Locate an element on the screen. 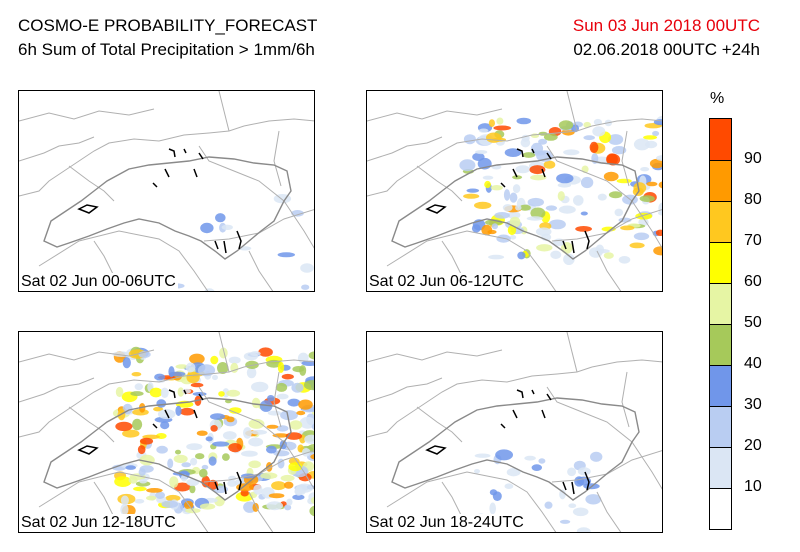 The width and height of the screenshot is (800, 552). colorbar-tick-label: 60 is located at coordinates (753, 281).